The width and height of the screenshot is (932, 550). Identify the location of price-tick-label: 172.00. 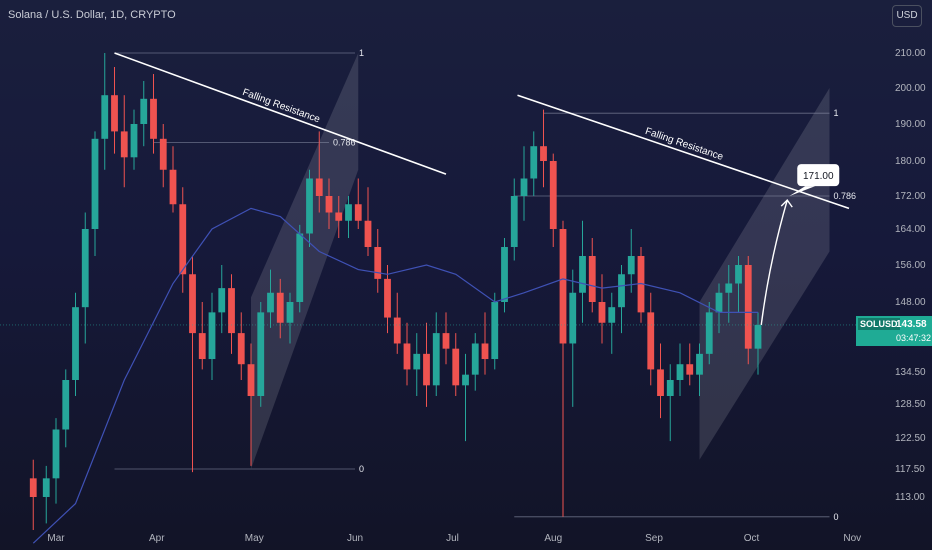
(910, 196).